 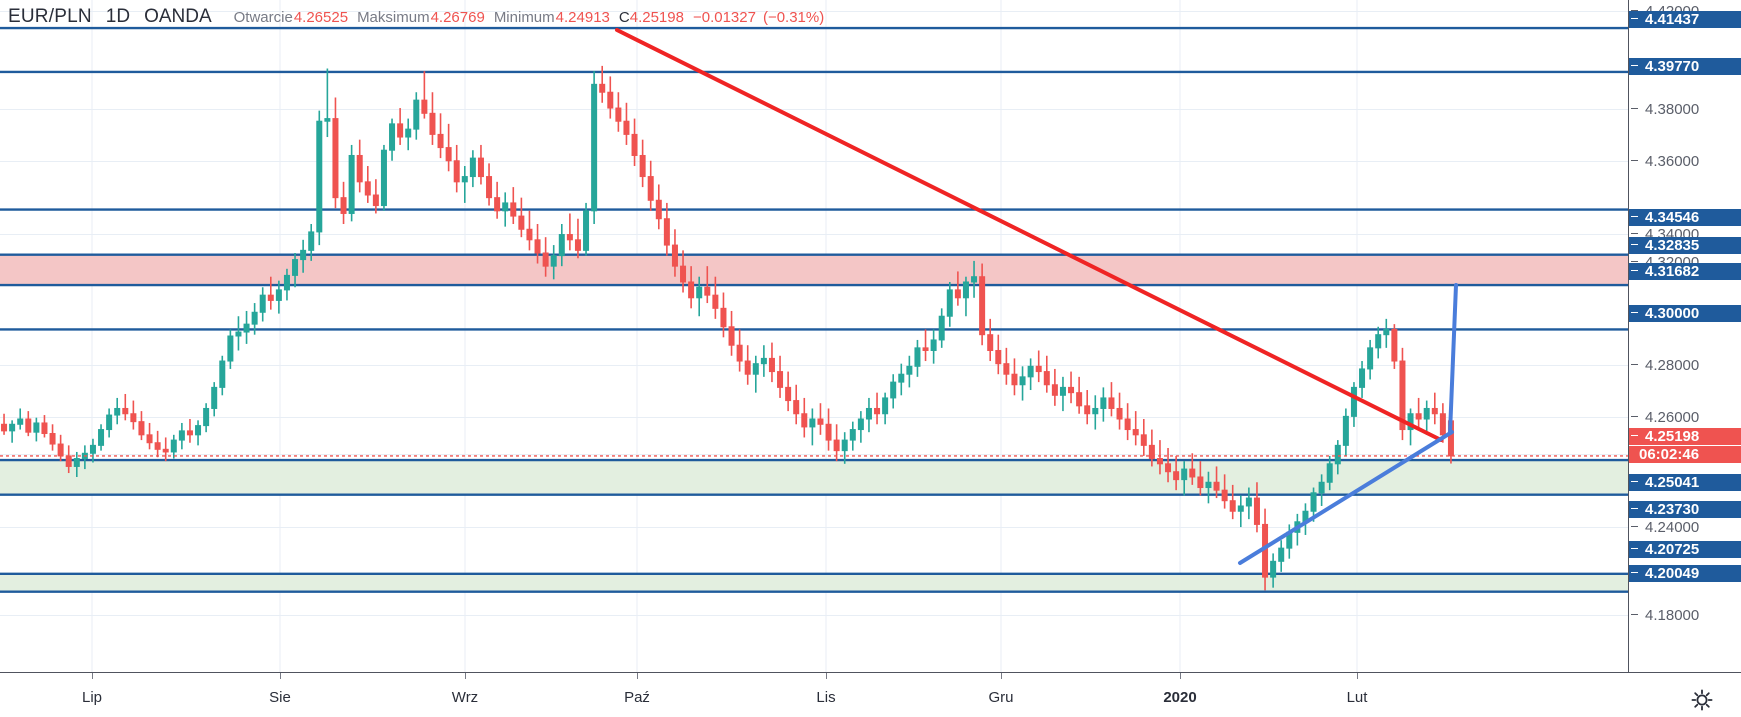 What do you see at coordinates (870, 694) in the screenshot?
I see `time-axis: Lip Sie Wrz Paź Lis Gru 2020 Lut` at bounding box center [870, 694].